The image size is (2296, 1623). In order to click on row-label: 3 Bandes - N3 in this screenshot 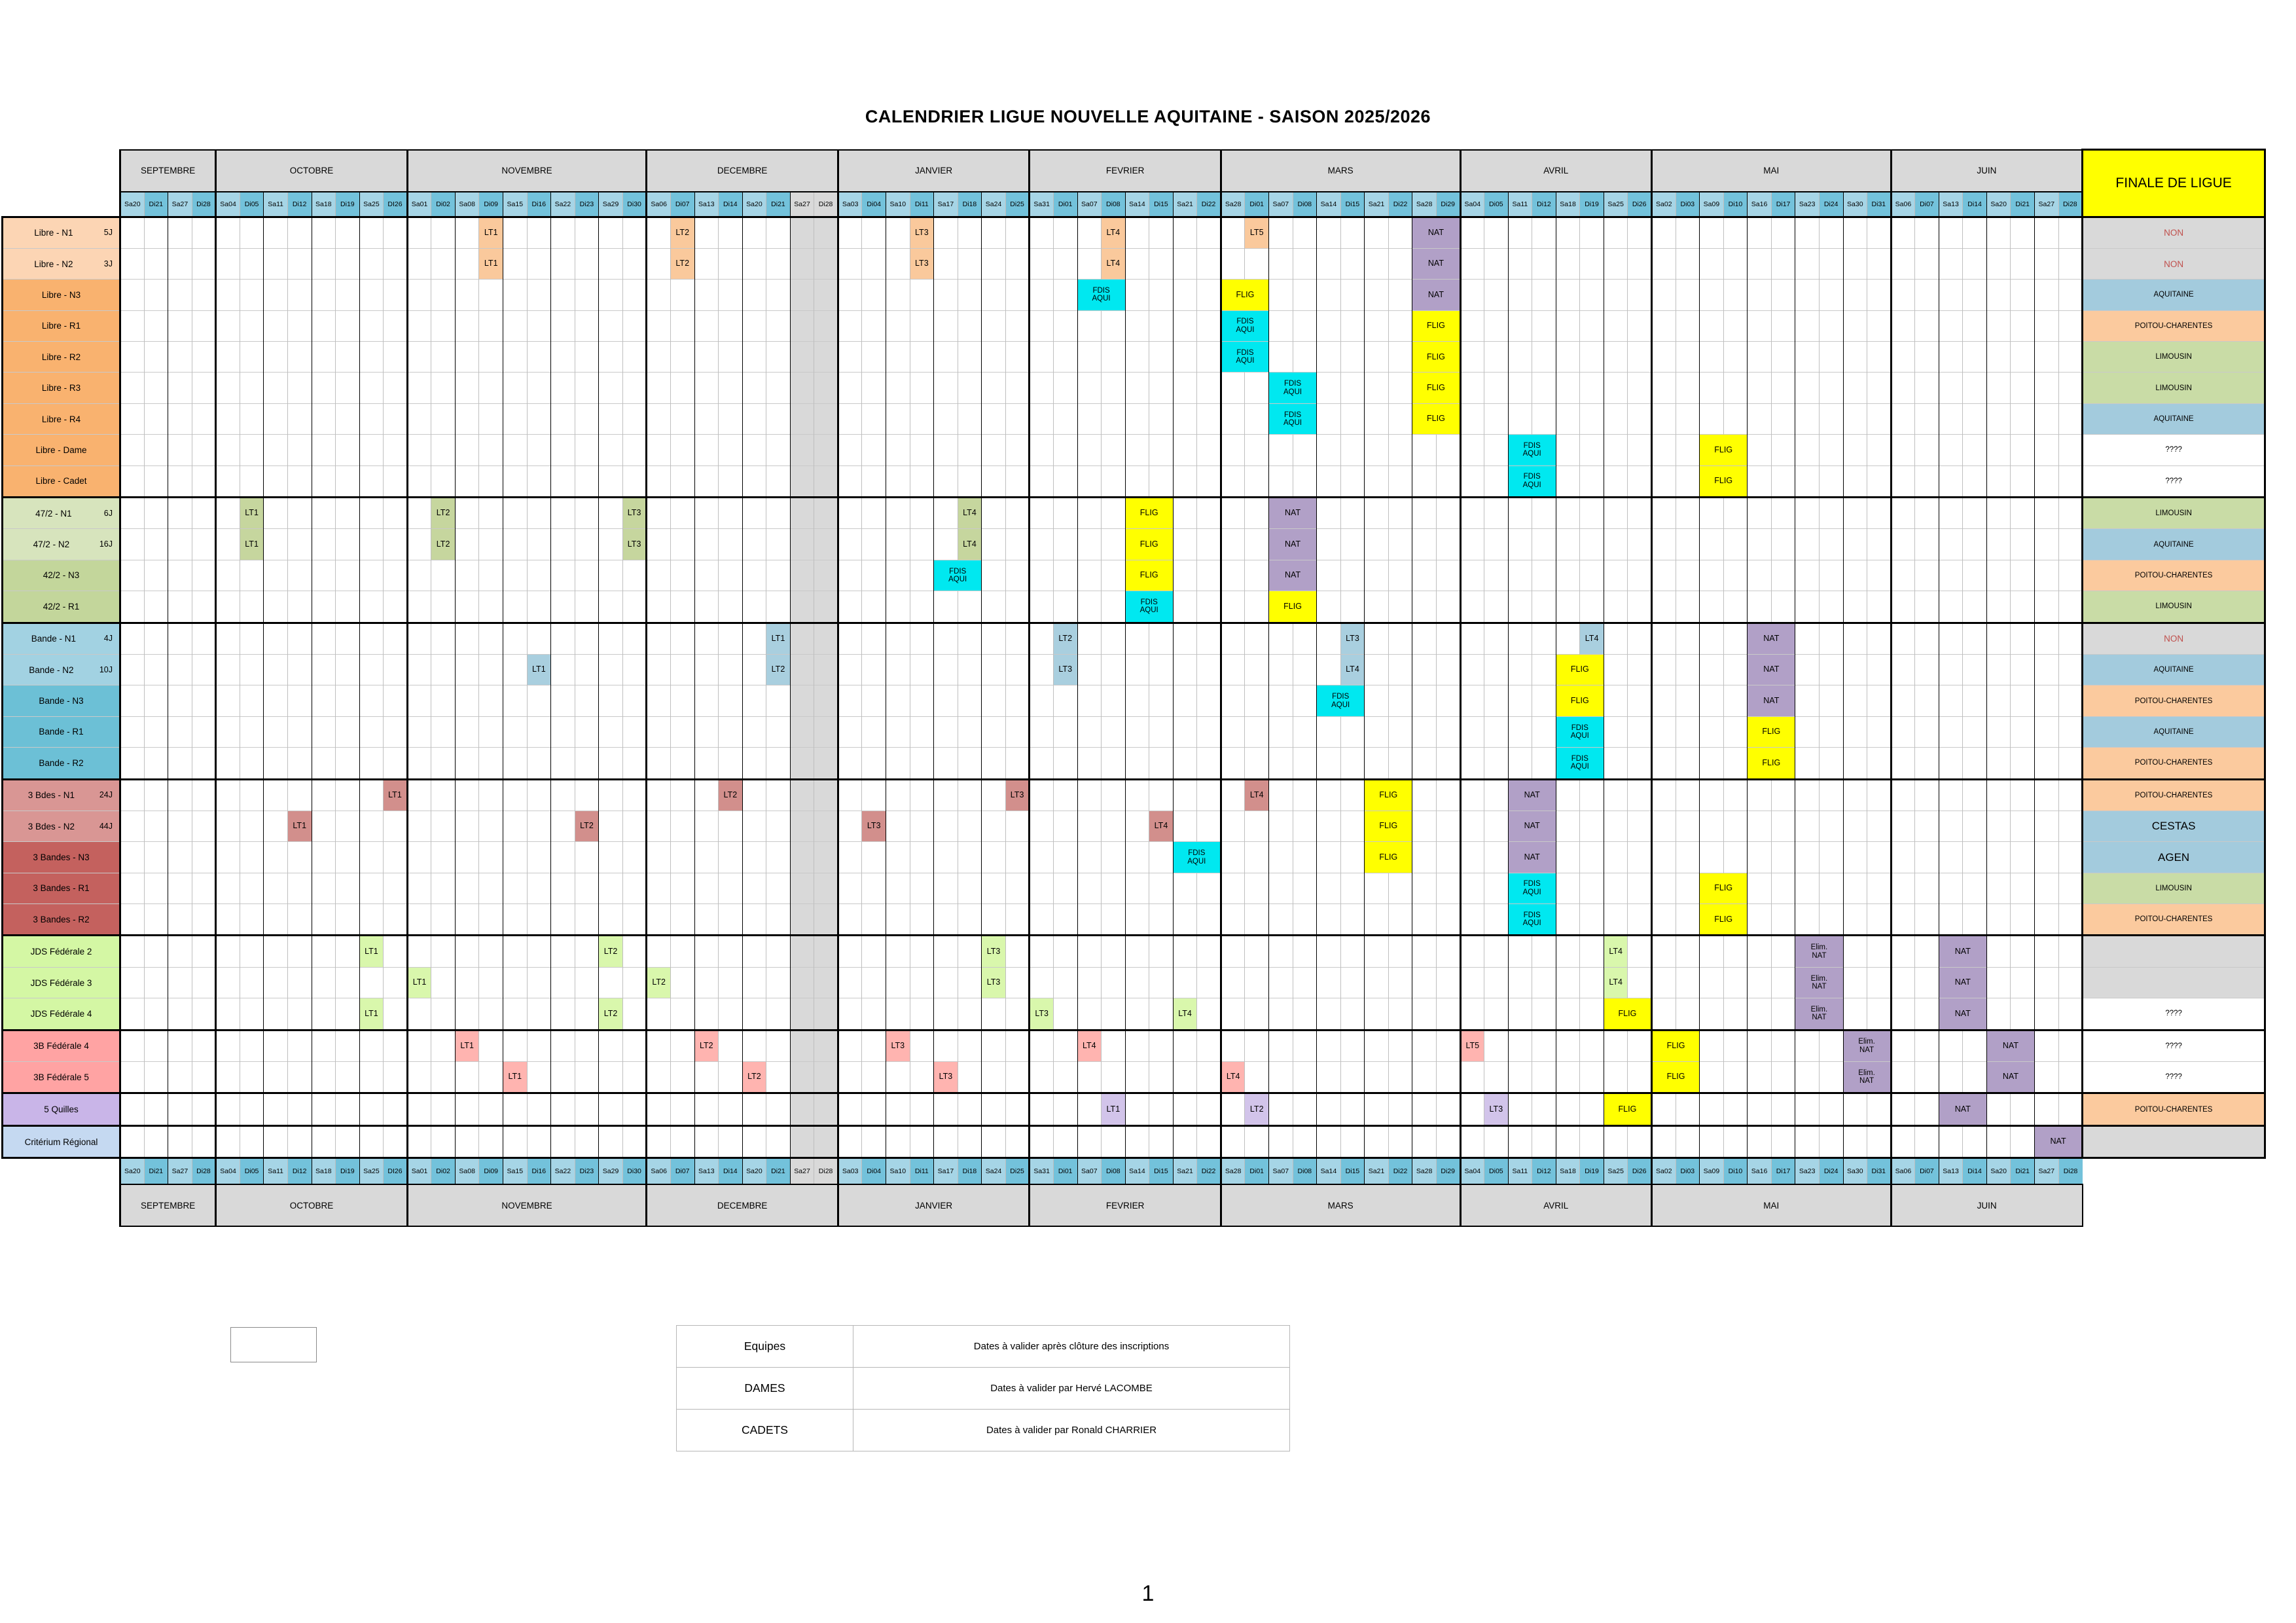, I will do `click(61, 857)`.